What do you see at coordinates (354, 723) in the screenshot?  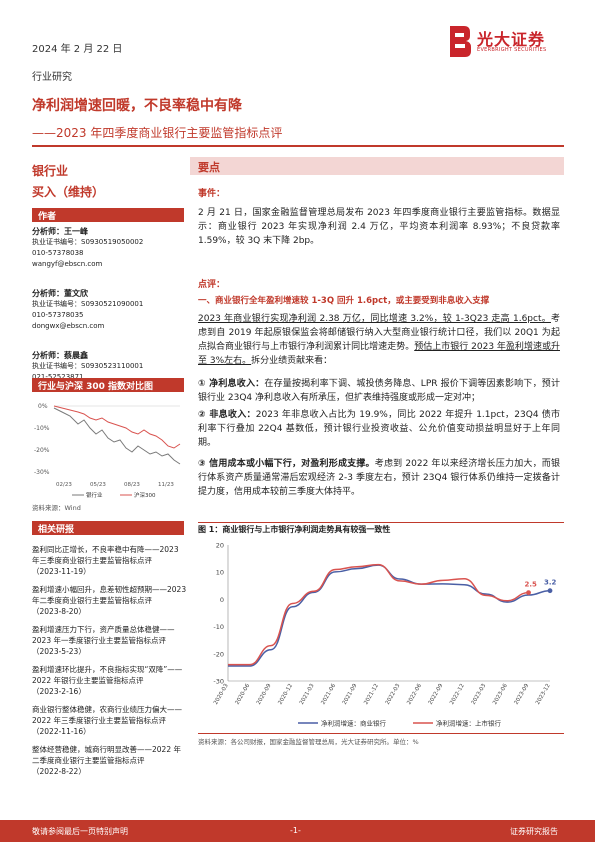 I see `legend-commercial-label: 净利润增速：商业银行` at bounding box center [354, 723].